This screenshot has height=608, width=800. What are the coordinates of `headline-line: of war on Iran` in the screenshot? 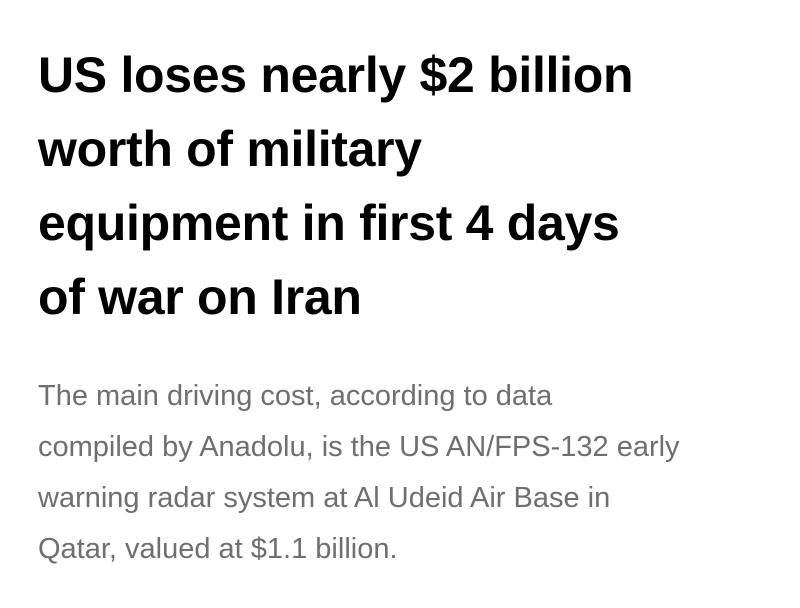 It's located at (200, 297).